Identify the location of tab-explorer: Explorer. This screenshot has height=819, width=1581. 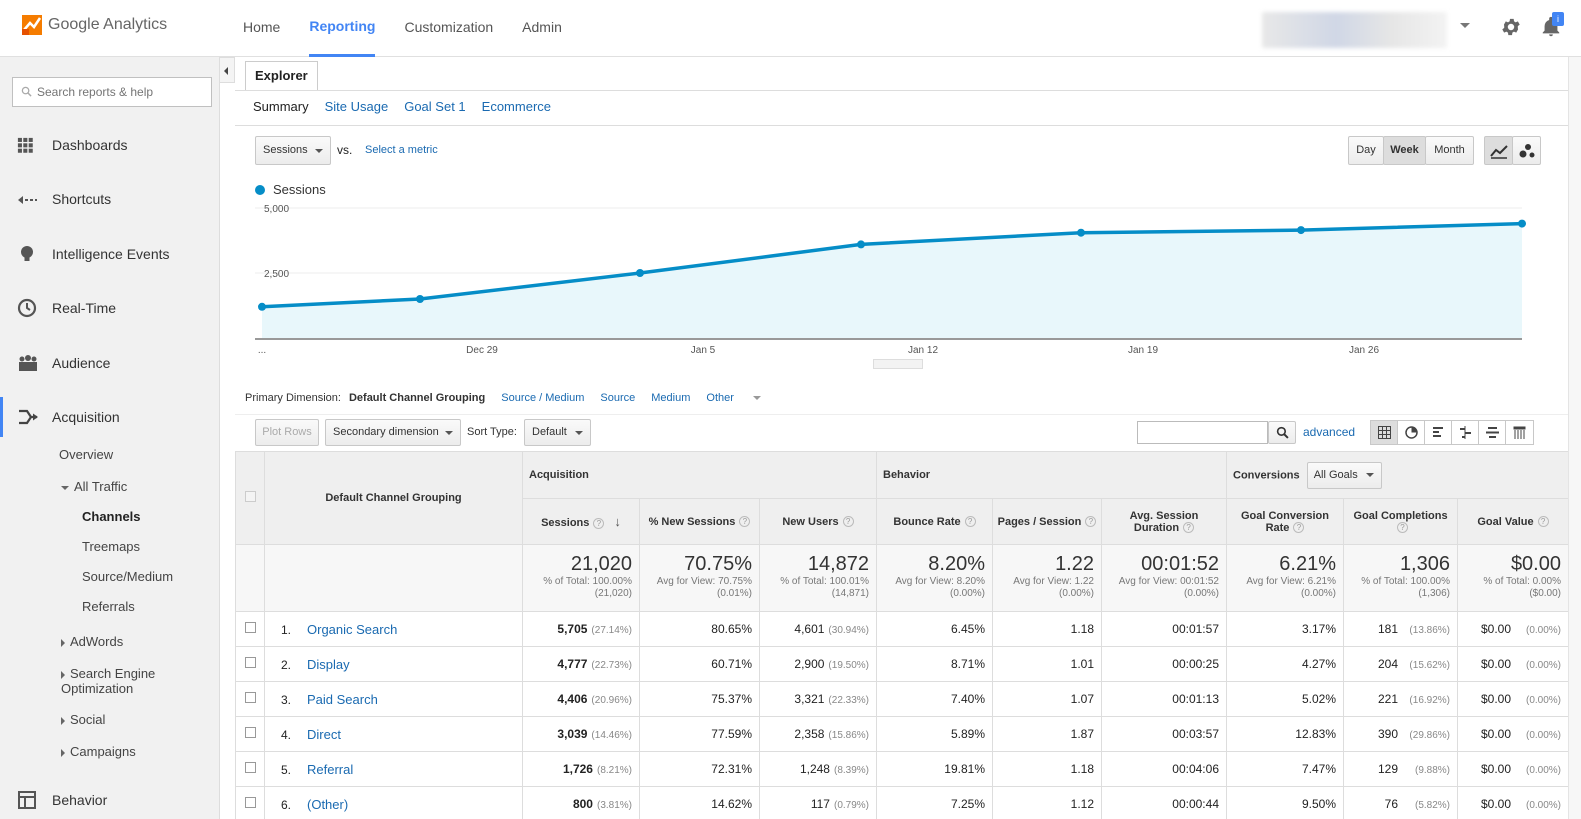
(281, 76).